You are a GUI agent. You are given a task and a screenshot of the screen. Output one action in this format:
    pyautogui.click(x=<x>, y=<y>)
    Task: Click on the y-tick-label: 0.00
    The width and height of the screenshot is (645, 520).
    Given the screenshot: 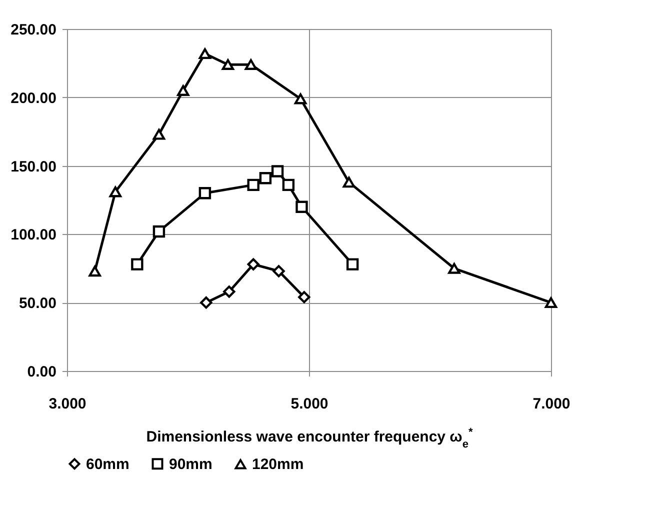 What is the action you would take?
    pyautogui.click(x=41, y=372)
    